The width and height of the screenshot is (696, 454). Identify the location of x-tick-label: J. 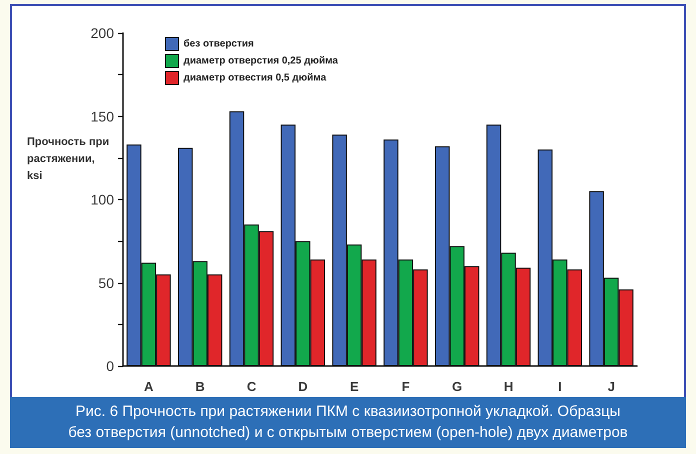
(611, 386).